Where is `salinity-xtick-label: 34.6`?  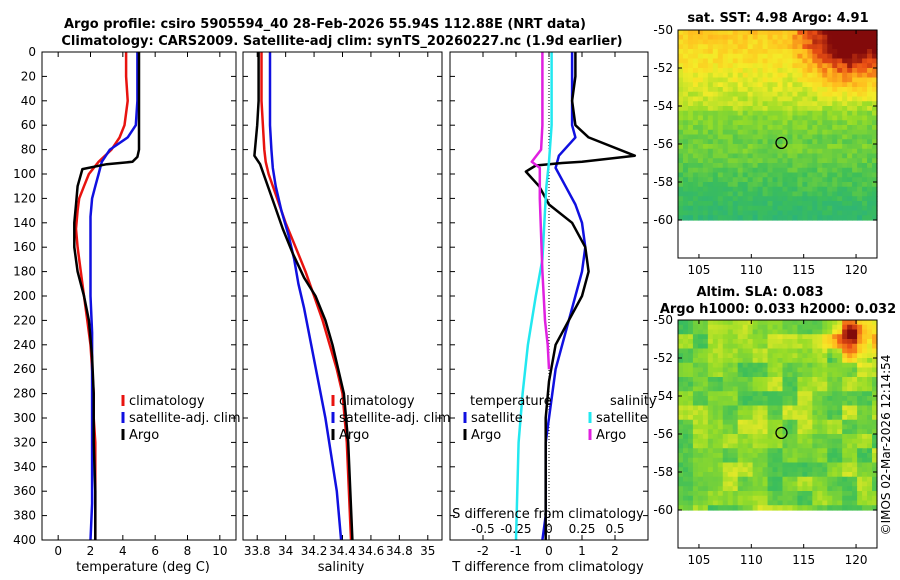
salinity-xtick-label: 34.6 is located at coordinates (371, 551).